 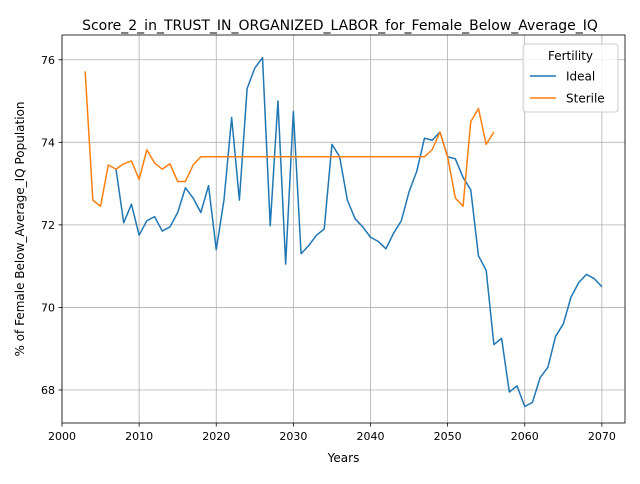 I want to click on y-tick-label: 74, so click(x=48, y=142).